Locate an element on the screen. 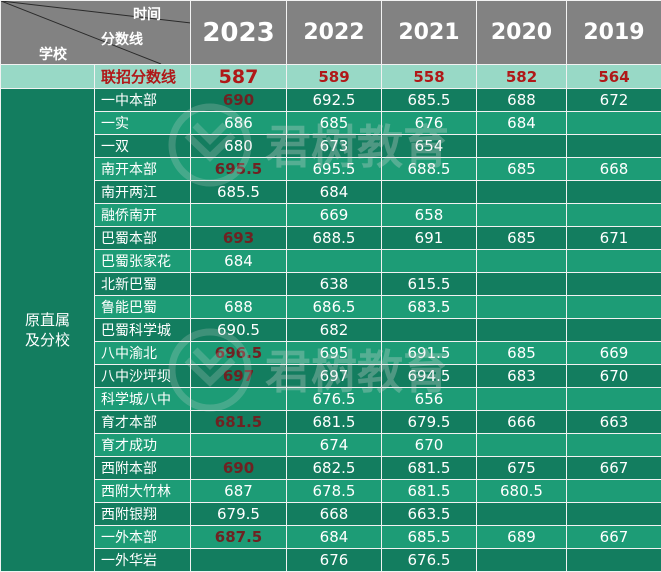 The width and height of the screenshot is (661, 572). score-cell-2019: 663 is located at coordinates (614, 422).